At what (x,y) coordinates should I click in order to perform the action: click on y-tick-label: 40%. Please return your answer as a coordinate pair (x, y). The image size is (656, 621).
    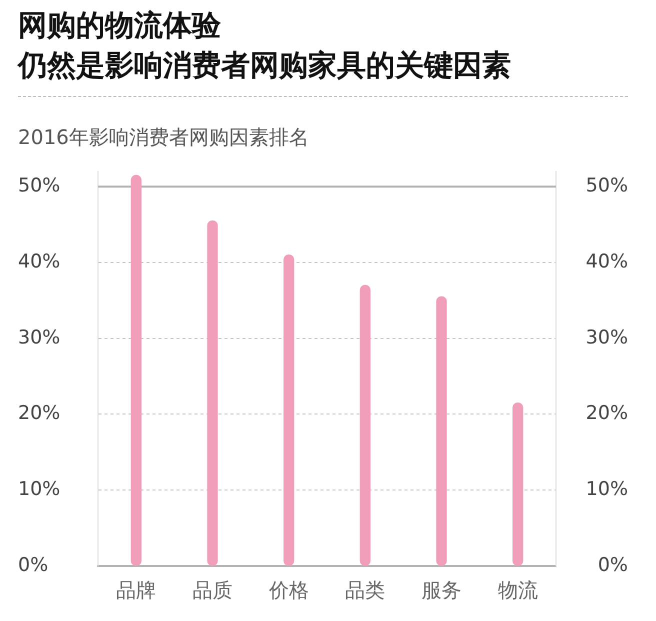
    Looking at the image, I should click on (39, 261).